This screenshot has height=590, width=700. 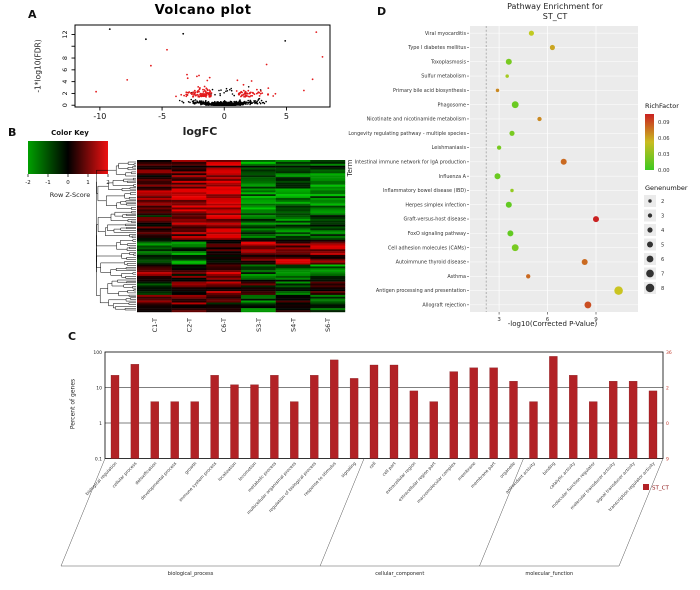 I want to click on go-bar-label: growth, so click(x=191, y=468).